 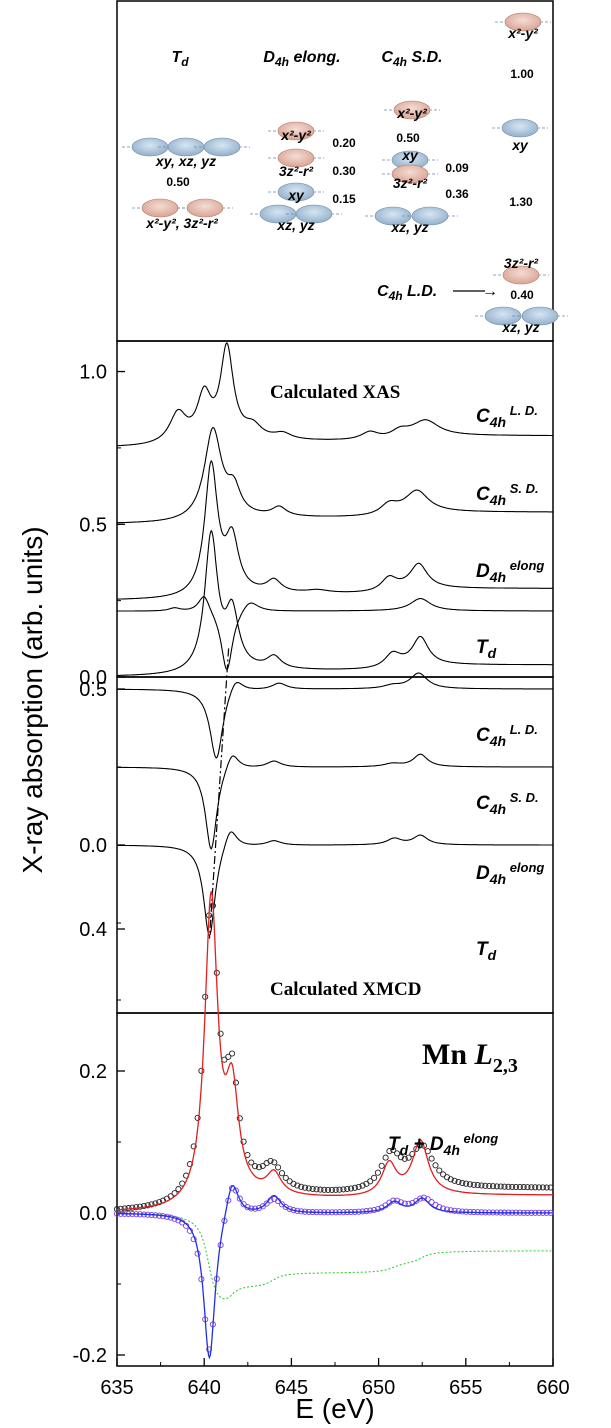 What do you see at coordinates (410, 183) in the screenshot?
I see `orbital-label: 3z²-r²` at bounding box center [410, 183].